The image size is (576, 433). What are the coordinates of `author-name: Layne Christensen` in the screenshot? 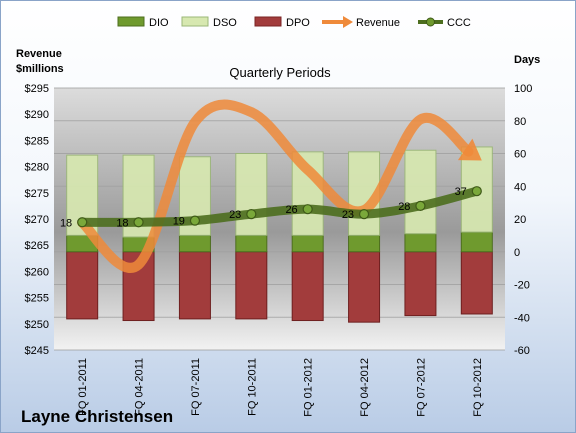 It's located at (97, 416).